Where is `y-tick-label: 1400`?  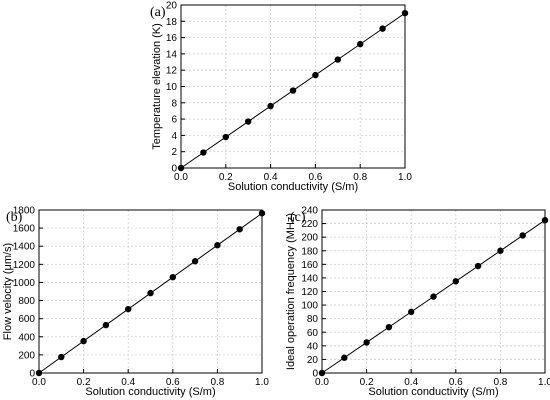 y-tick-label: 1400 is located at coordinates (24, 247).